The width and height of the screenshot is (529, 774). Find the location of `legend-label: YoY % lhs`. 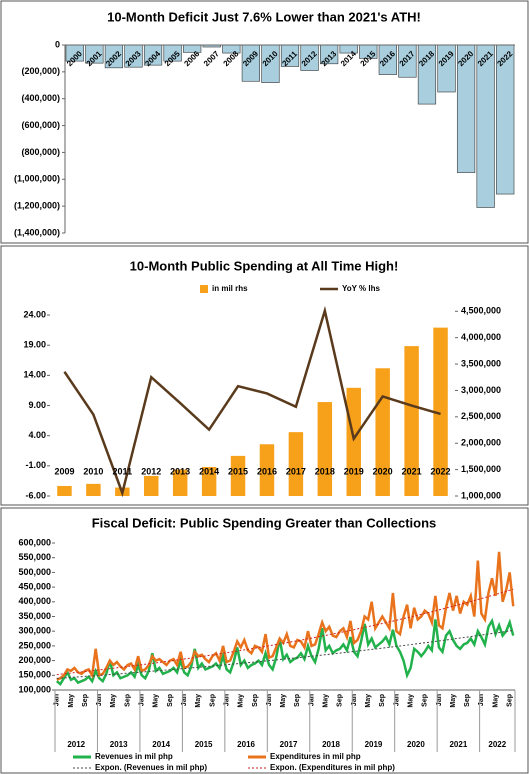

legend-label: YoY % lhs is located at coordinates (361, 288).